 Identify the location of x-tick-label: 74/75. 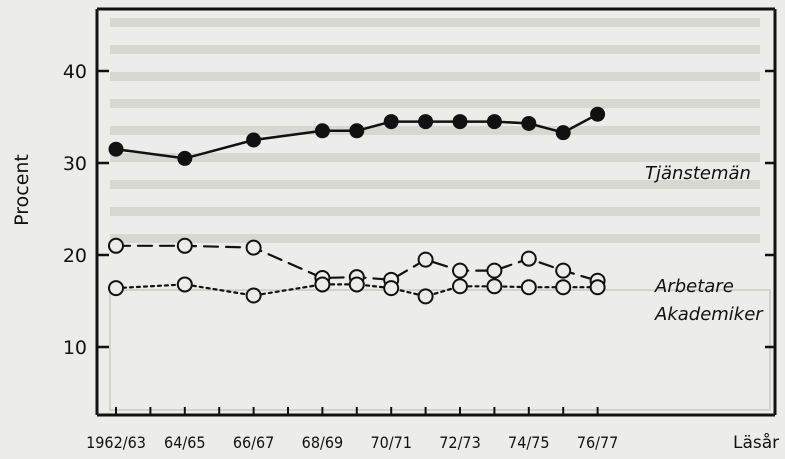
(528, 442).